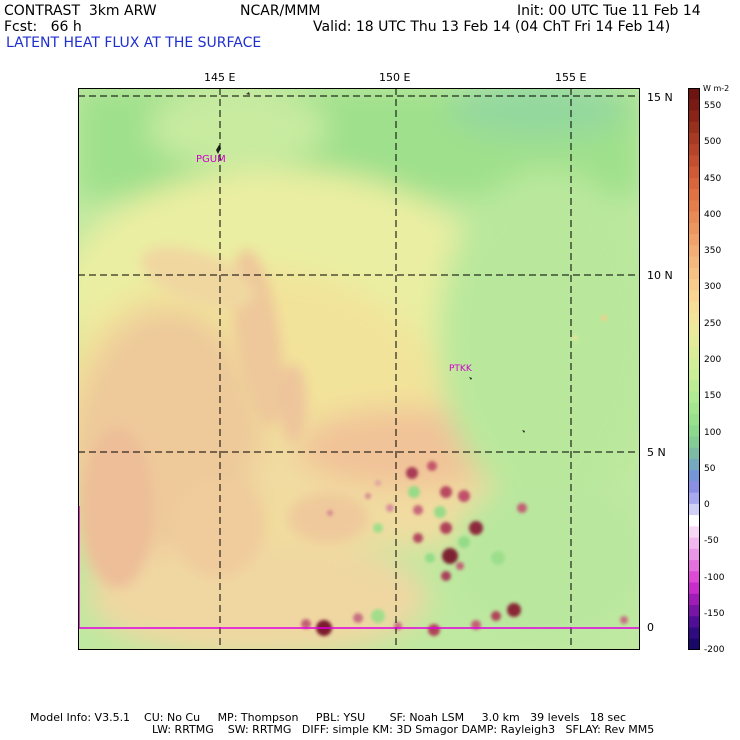  What do you see at coordinates (713, 106) in the screenshot?
I see `colorbar-tick-label: 550` at bounding box center [713, 106].